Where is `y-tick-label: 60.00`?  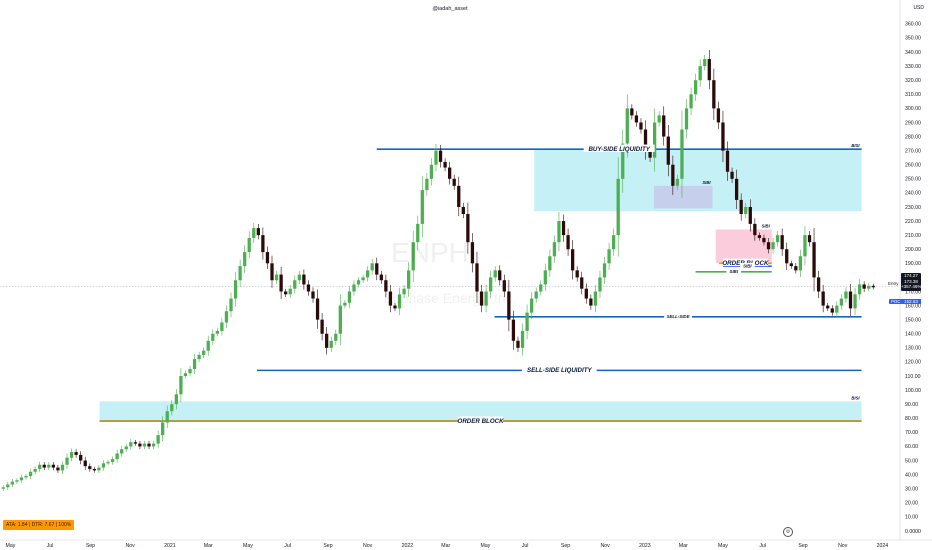
y-tick-label: 60.00 is located at coordinates (911, 447).